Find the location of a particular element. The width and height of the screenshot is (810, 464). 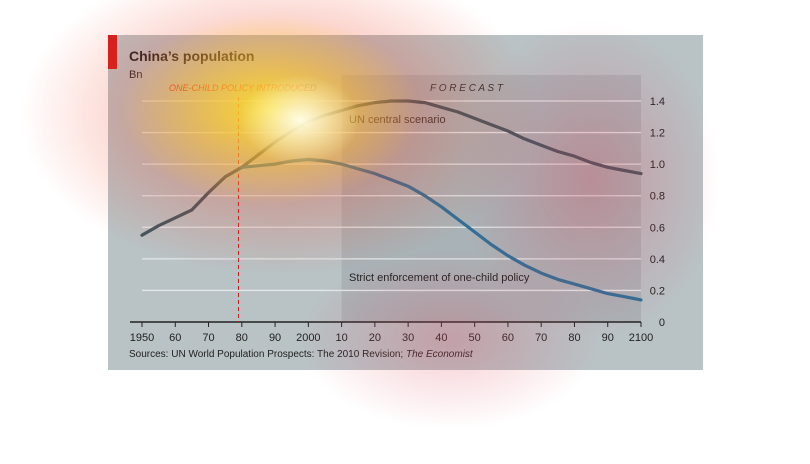

source-publication: The Economist is located at coordinates (439, 354).